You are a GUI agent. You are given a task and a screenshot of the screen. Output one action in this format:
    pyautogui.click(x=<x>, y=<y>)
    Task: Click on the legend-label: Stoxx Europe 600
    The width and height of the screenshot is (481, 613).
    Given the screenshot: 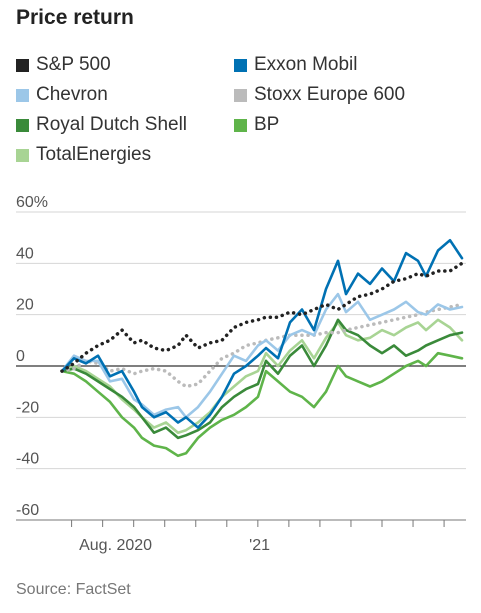 What is the action you would take?
    pyautogui.click(x=330, y=94)
    